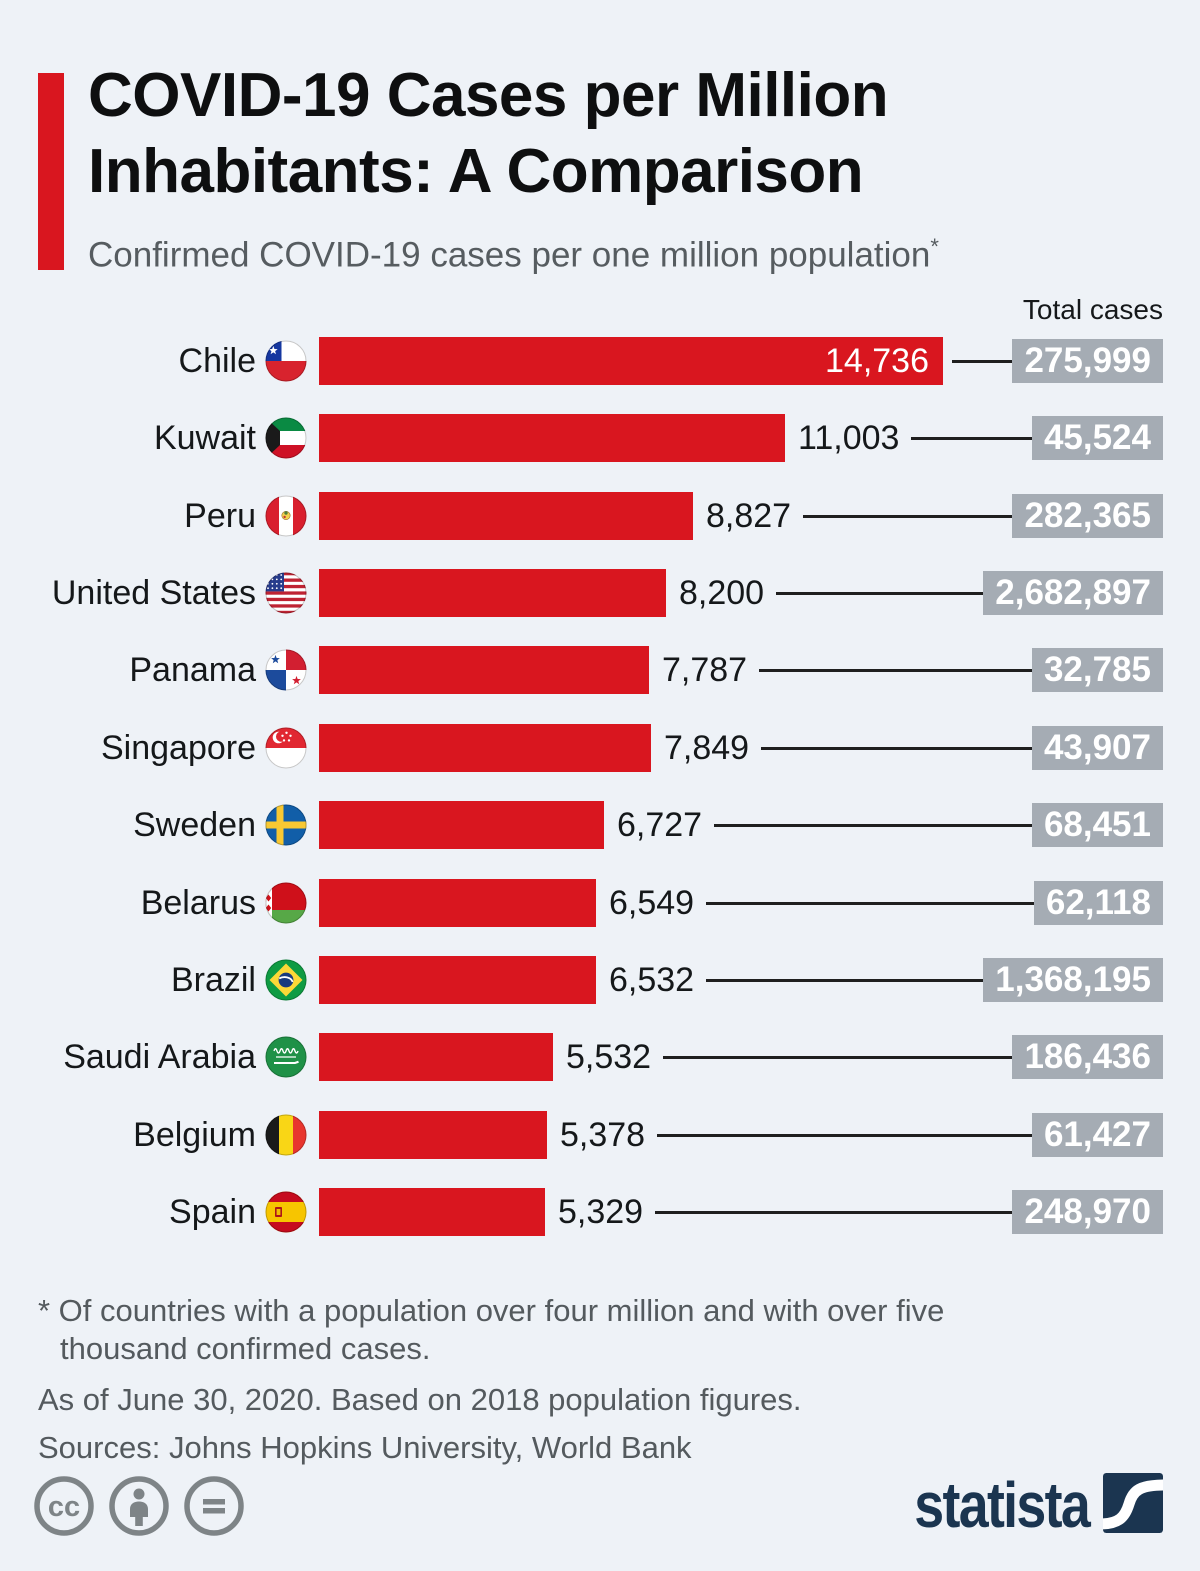 The width and height of the screenshot is (1200, 1571). What do you see at coordinates (286, 438) in the screenshot?
I see `kuwait-flag-icon` at bounding box center [286, 438].